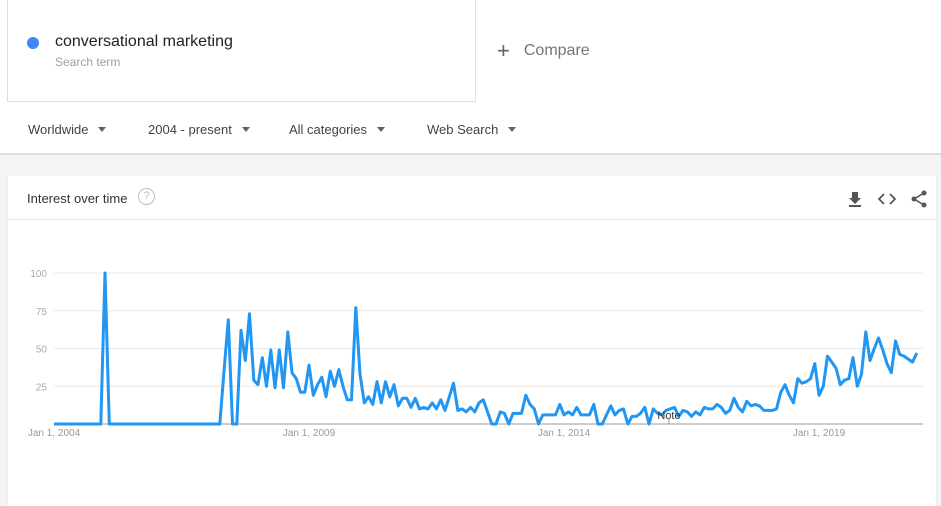  What do you see at coordinates (144, 41) in the screenshot?
I see `search-term-name: conversational marketing` at bounding box center [144, 41].